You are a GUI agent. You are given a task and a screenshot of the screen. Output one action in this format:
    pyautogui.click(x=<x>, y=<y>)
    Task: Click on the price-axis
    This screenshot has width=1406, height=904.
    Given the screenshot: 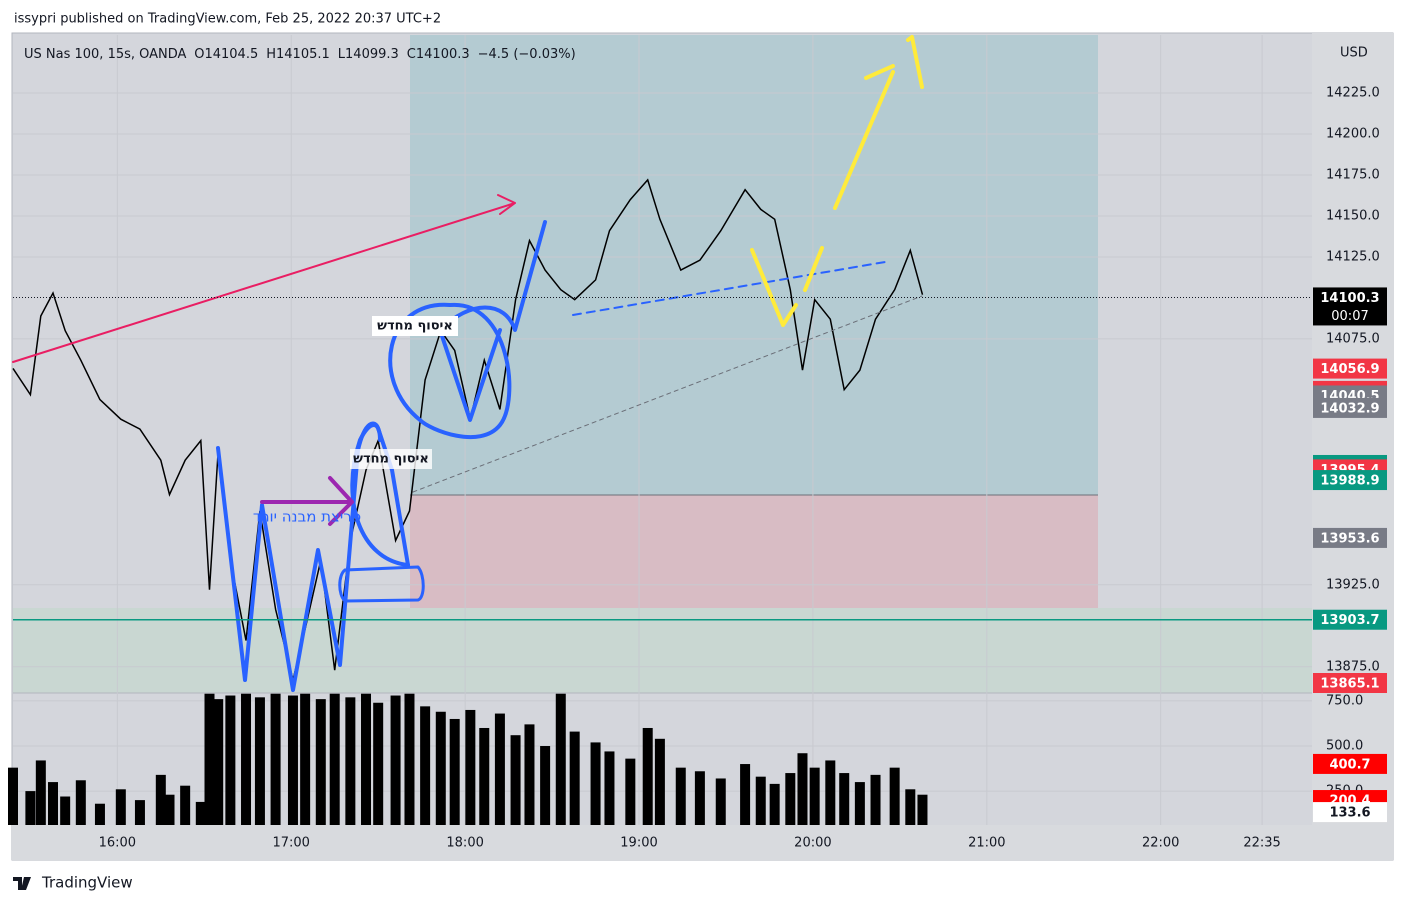 What is the action you would take?
    pyautogui.click(x=1352, y=446)
    